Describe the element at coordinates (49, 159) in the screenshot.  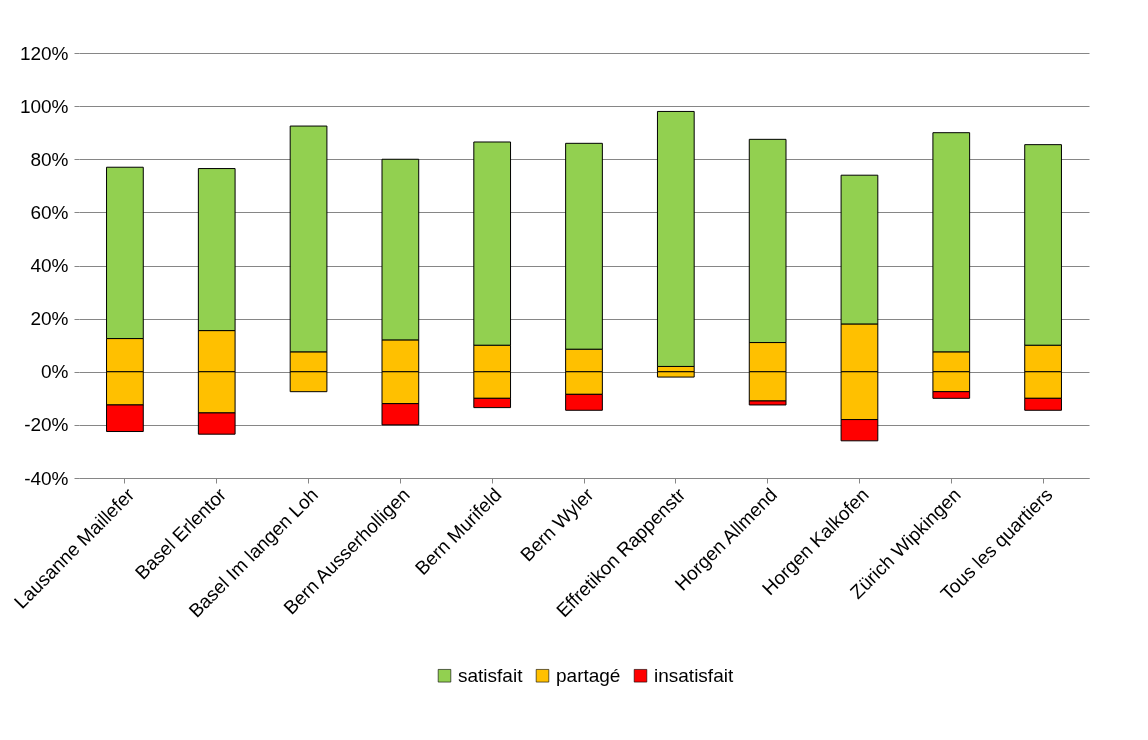
I see `y-tick-label: 80%` at that location.